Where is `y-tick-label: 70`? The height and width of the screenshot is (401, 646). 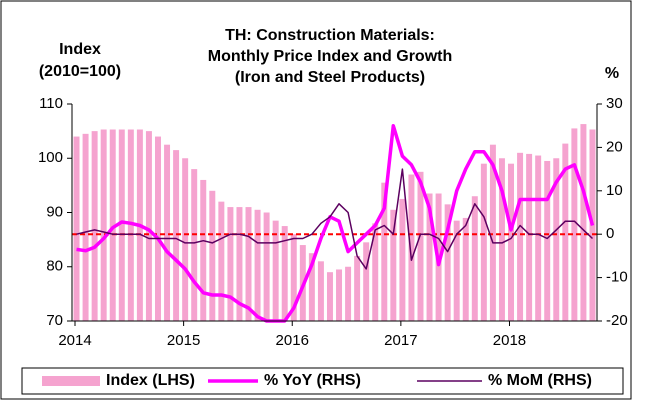
y-tick-label: 70 is located at coordinates (54, 320).